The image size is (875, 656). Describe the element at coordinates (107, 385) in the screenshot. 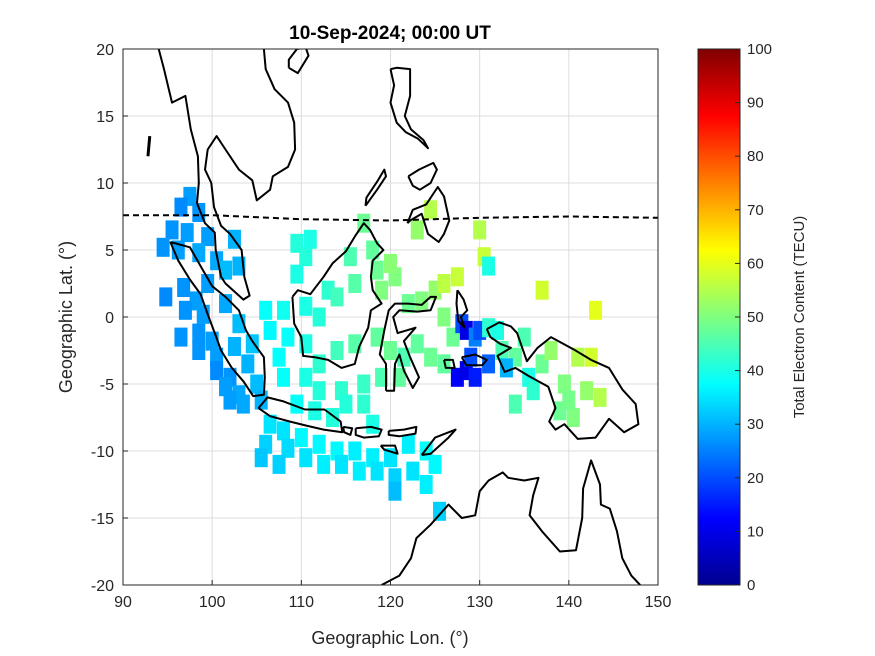

I see `y-tick-label: -5` at that location.